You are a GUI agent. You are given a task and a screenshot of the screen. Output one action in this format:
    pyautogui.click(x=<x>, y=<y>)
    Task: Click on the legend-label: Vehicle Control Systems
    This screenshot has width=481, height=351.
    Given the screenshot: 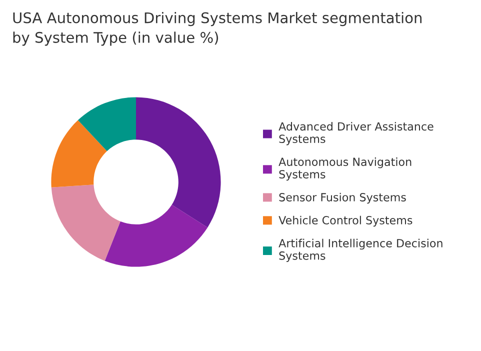 What is the action you would take?
    pyautogui.click(x=345, y=221)
    